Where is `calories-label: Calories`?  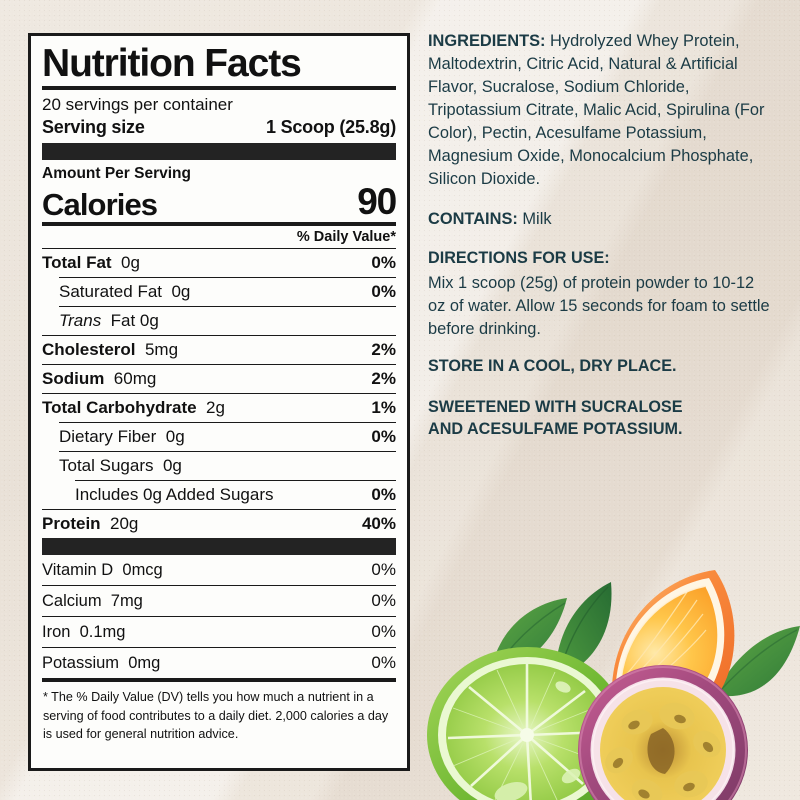 calories-label: Calories is located at coordinates (100, 205).